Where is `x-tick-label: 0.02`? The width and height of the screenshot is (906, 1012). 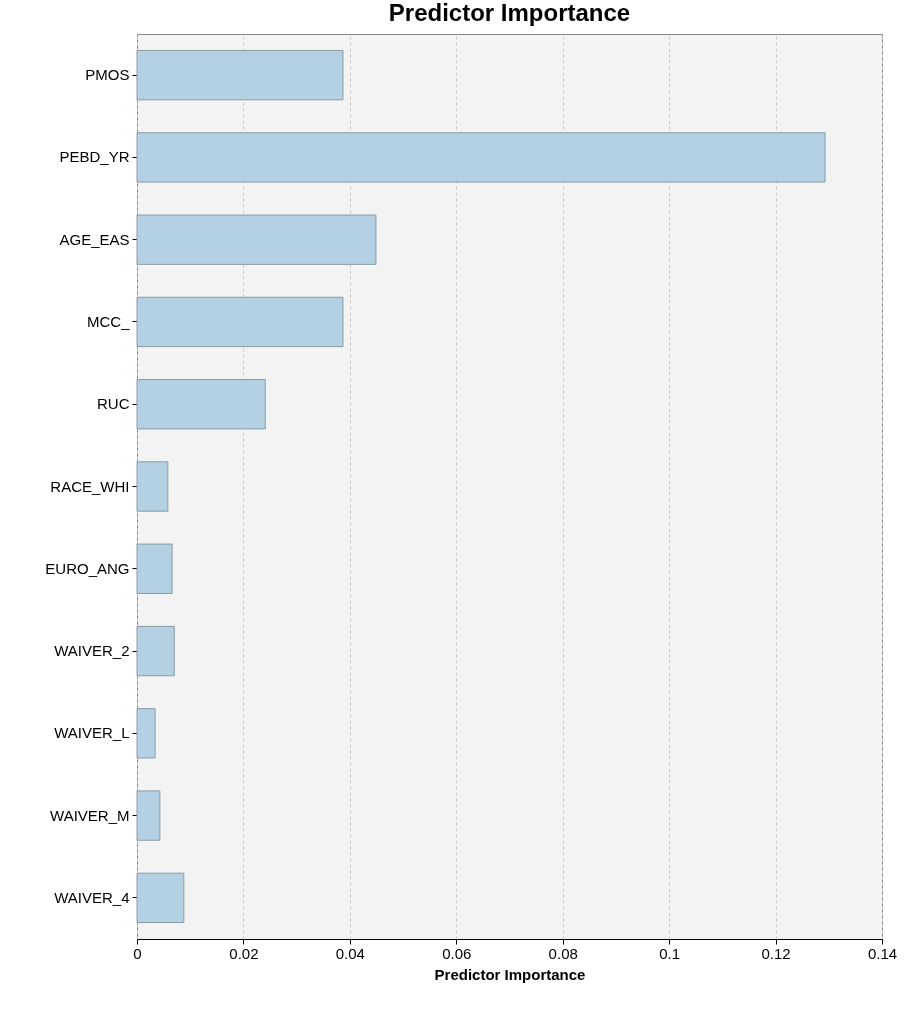
x-tick-label: 0.02 is located at coordinates (244, 953).